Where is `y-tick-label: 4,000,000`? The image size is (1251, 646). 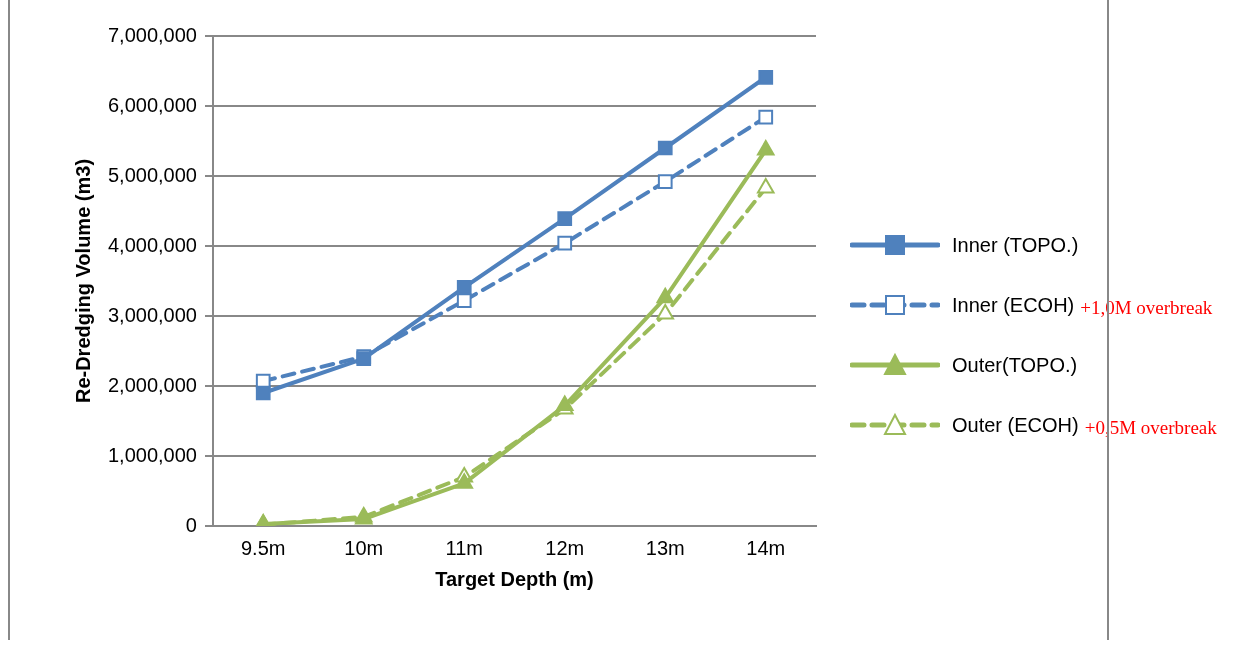 y-tick-label: 4,000,000 is located at coordinates (152, 244).